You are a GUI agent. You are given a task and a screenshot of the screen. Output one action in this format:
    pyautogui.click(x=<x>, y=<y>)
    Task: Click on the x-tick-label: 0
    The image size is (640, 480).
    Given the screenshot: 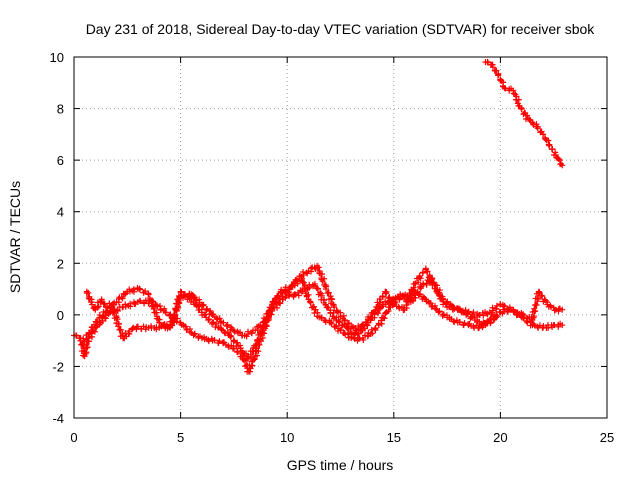 What is the action you would take?
    pyautogui.click(x=73, y=437)
    